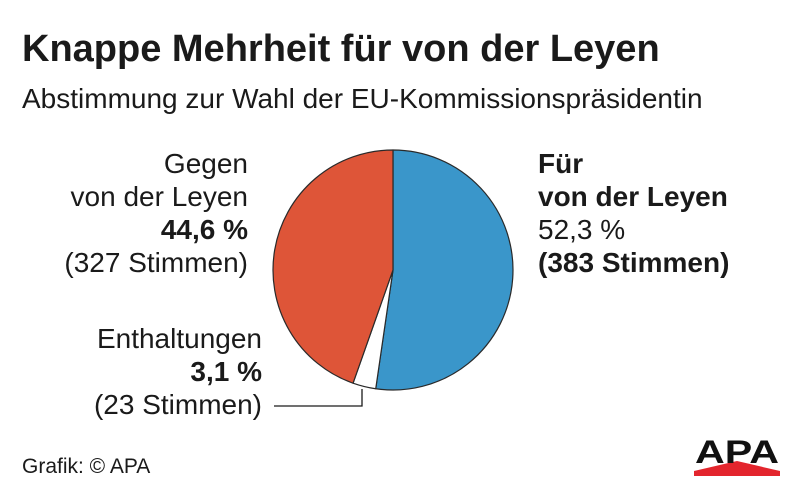 The image size is (800, 495). Describe the element at coordinates (633, 213) in the screenshot. I see `slice-label-fuer: Für von der Leyen 52,3 % (383 Stimmen)` at that location.